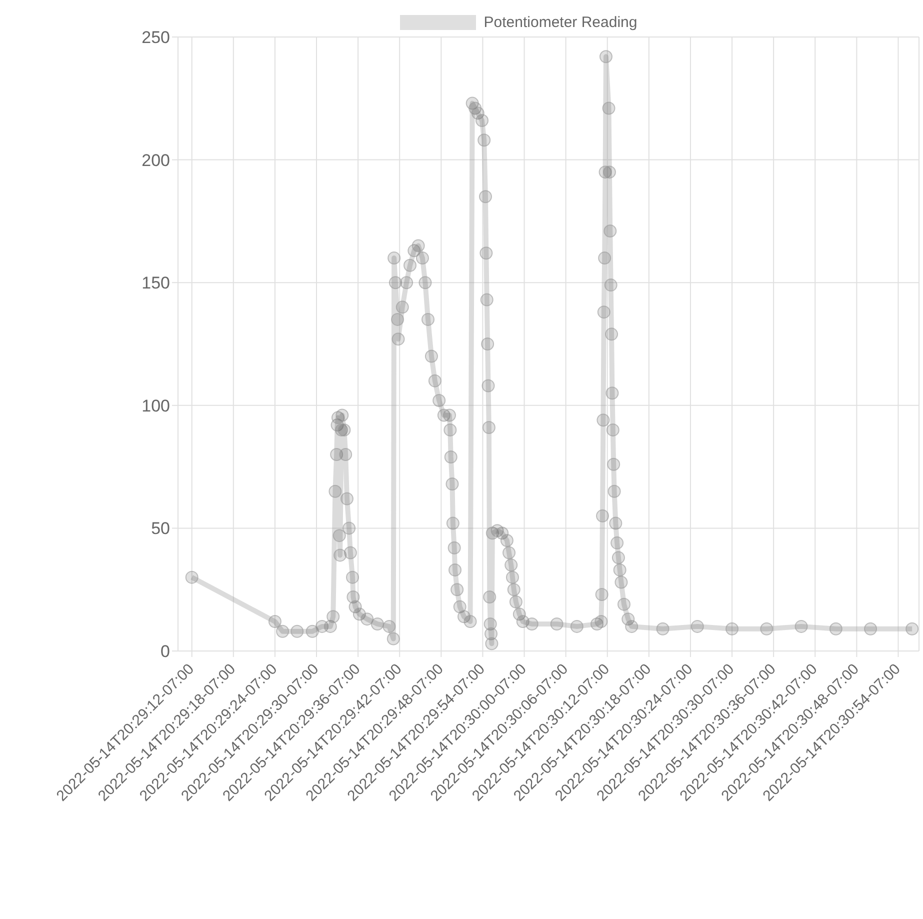 Image resolution: width=923 pixels, height=919 pixels. What do you see at coordinates (156, 406) in the screenshot?
I see `y-tick-label: 100` at bounding box center [156, 406].